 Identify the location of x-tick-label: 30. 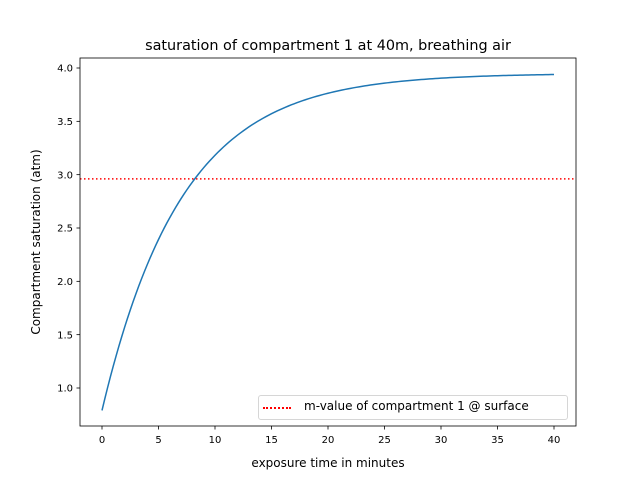
(441, 440).